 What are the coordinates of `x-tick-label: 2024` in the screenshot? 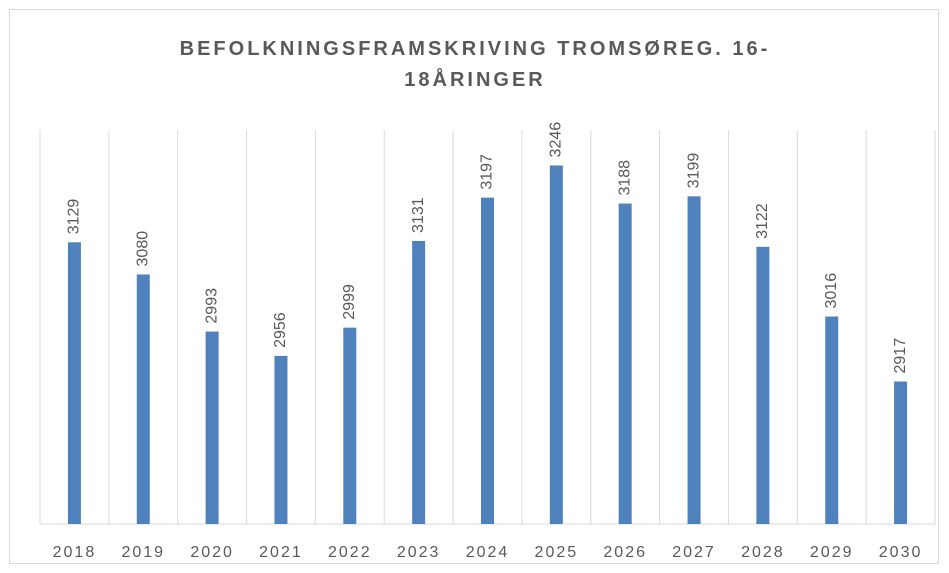 It's located at (488, 552).